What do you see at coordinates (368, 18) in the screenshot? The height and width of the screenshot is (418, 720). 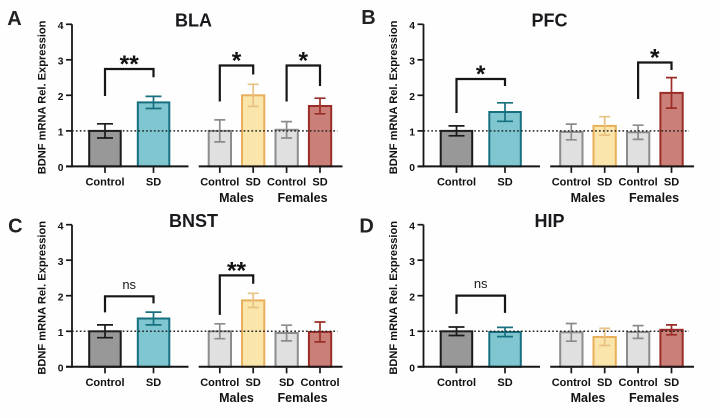 I see `svg-text: B` at bounding box center [368, 18].